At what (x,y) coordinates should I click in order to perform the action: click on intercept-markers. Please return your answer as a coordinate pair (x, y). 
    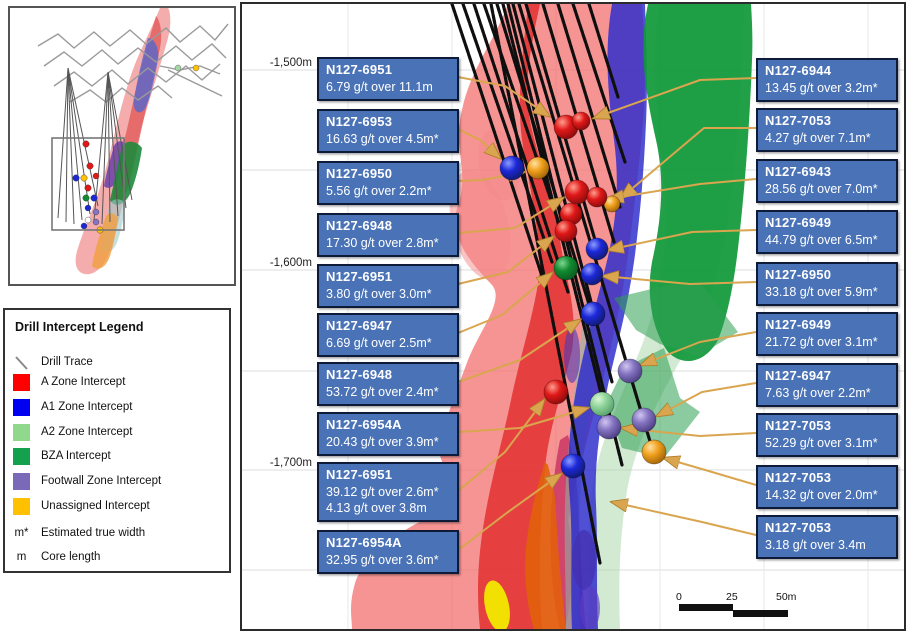
    Looking at the image, I should click on (583, 295).